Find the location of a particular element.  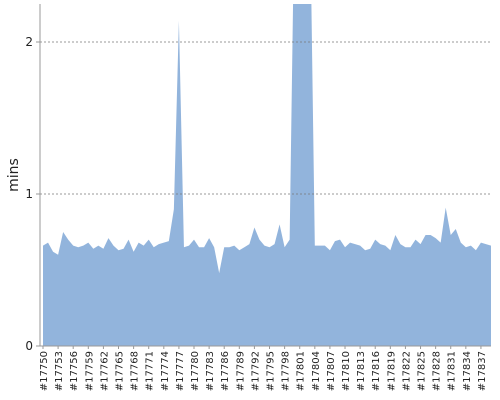

x-tick-label: #17789 is located at coordinates (240, 371).